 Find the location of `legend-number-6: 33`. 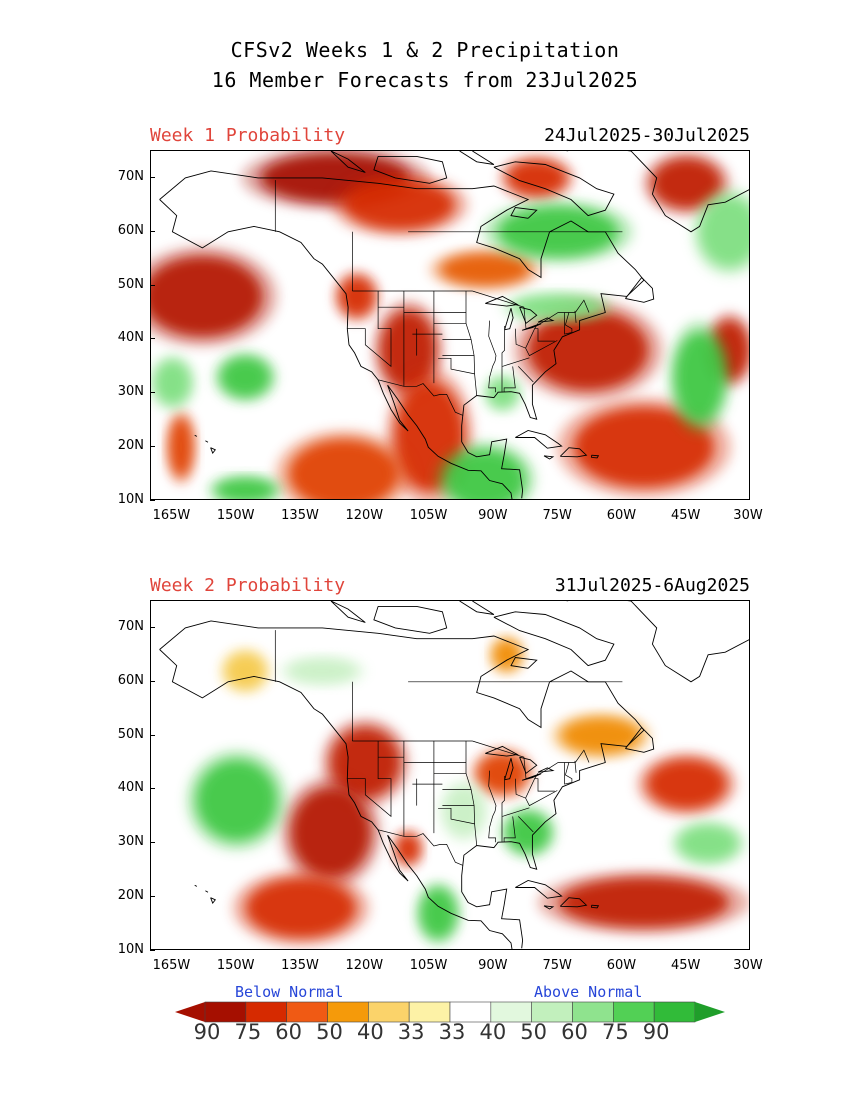

legend-number-6: 33 is located at coordinates (452, 1032).